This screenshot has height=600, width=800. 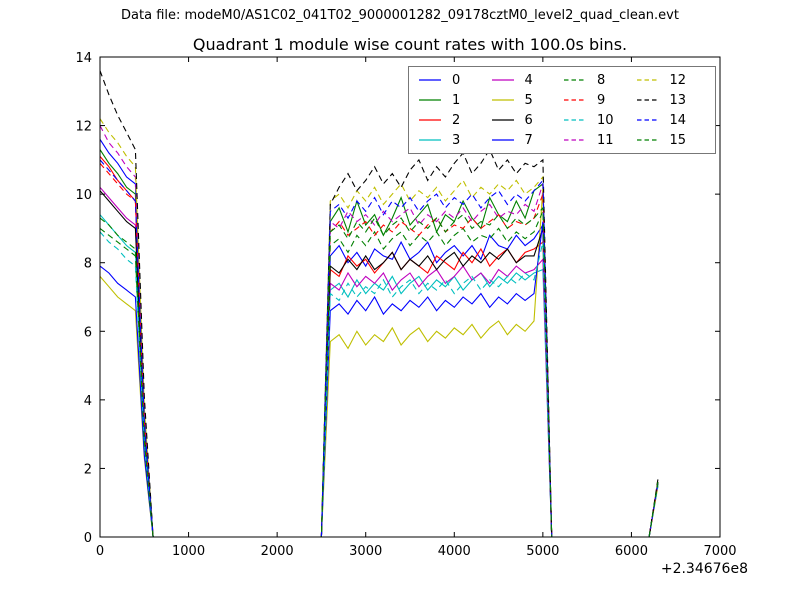 I want to click on legend-label: 15, so click(x=678, y=140).